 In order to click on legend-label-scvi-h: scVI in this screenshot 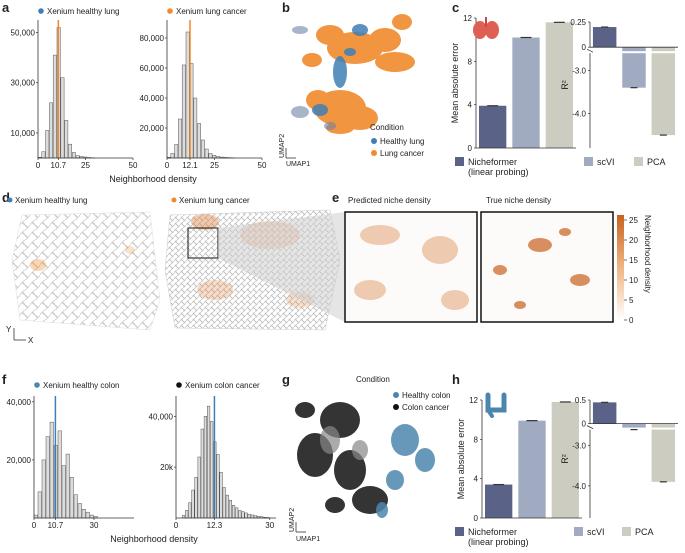, I will do `click(596, 532)`.